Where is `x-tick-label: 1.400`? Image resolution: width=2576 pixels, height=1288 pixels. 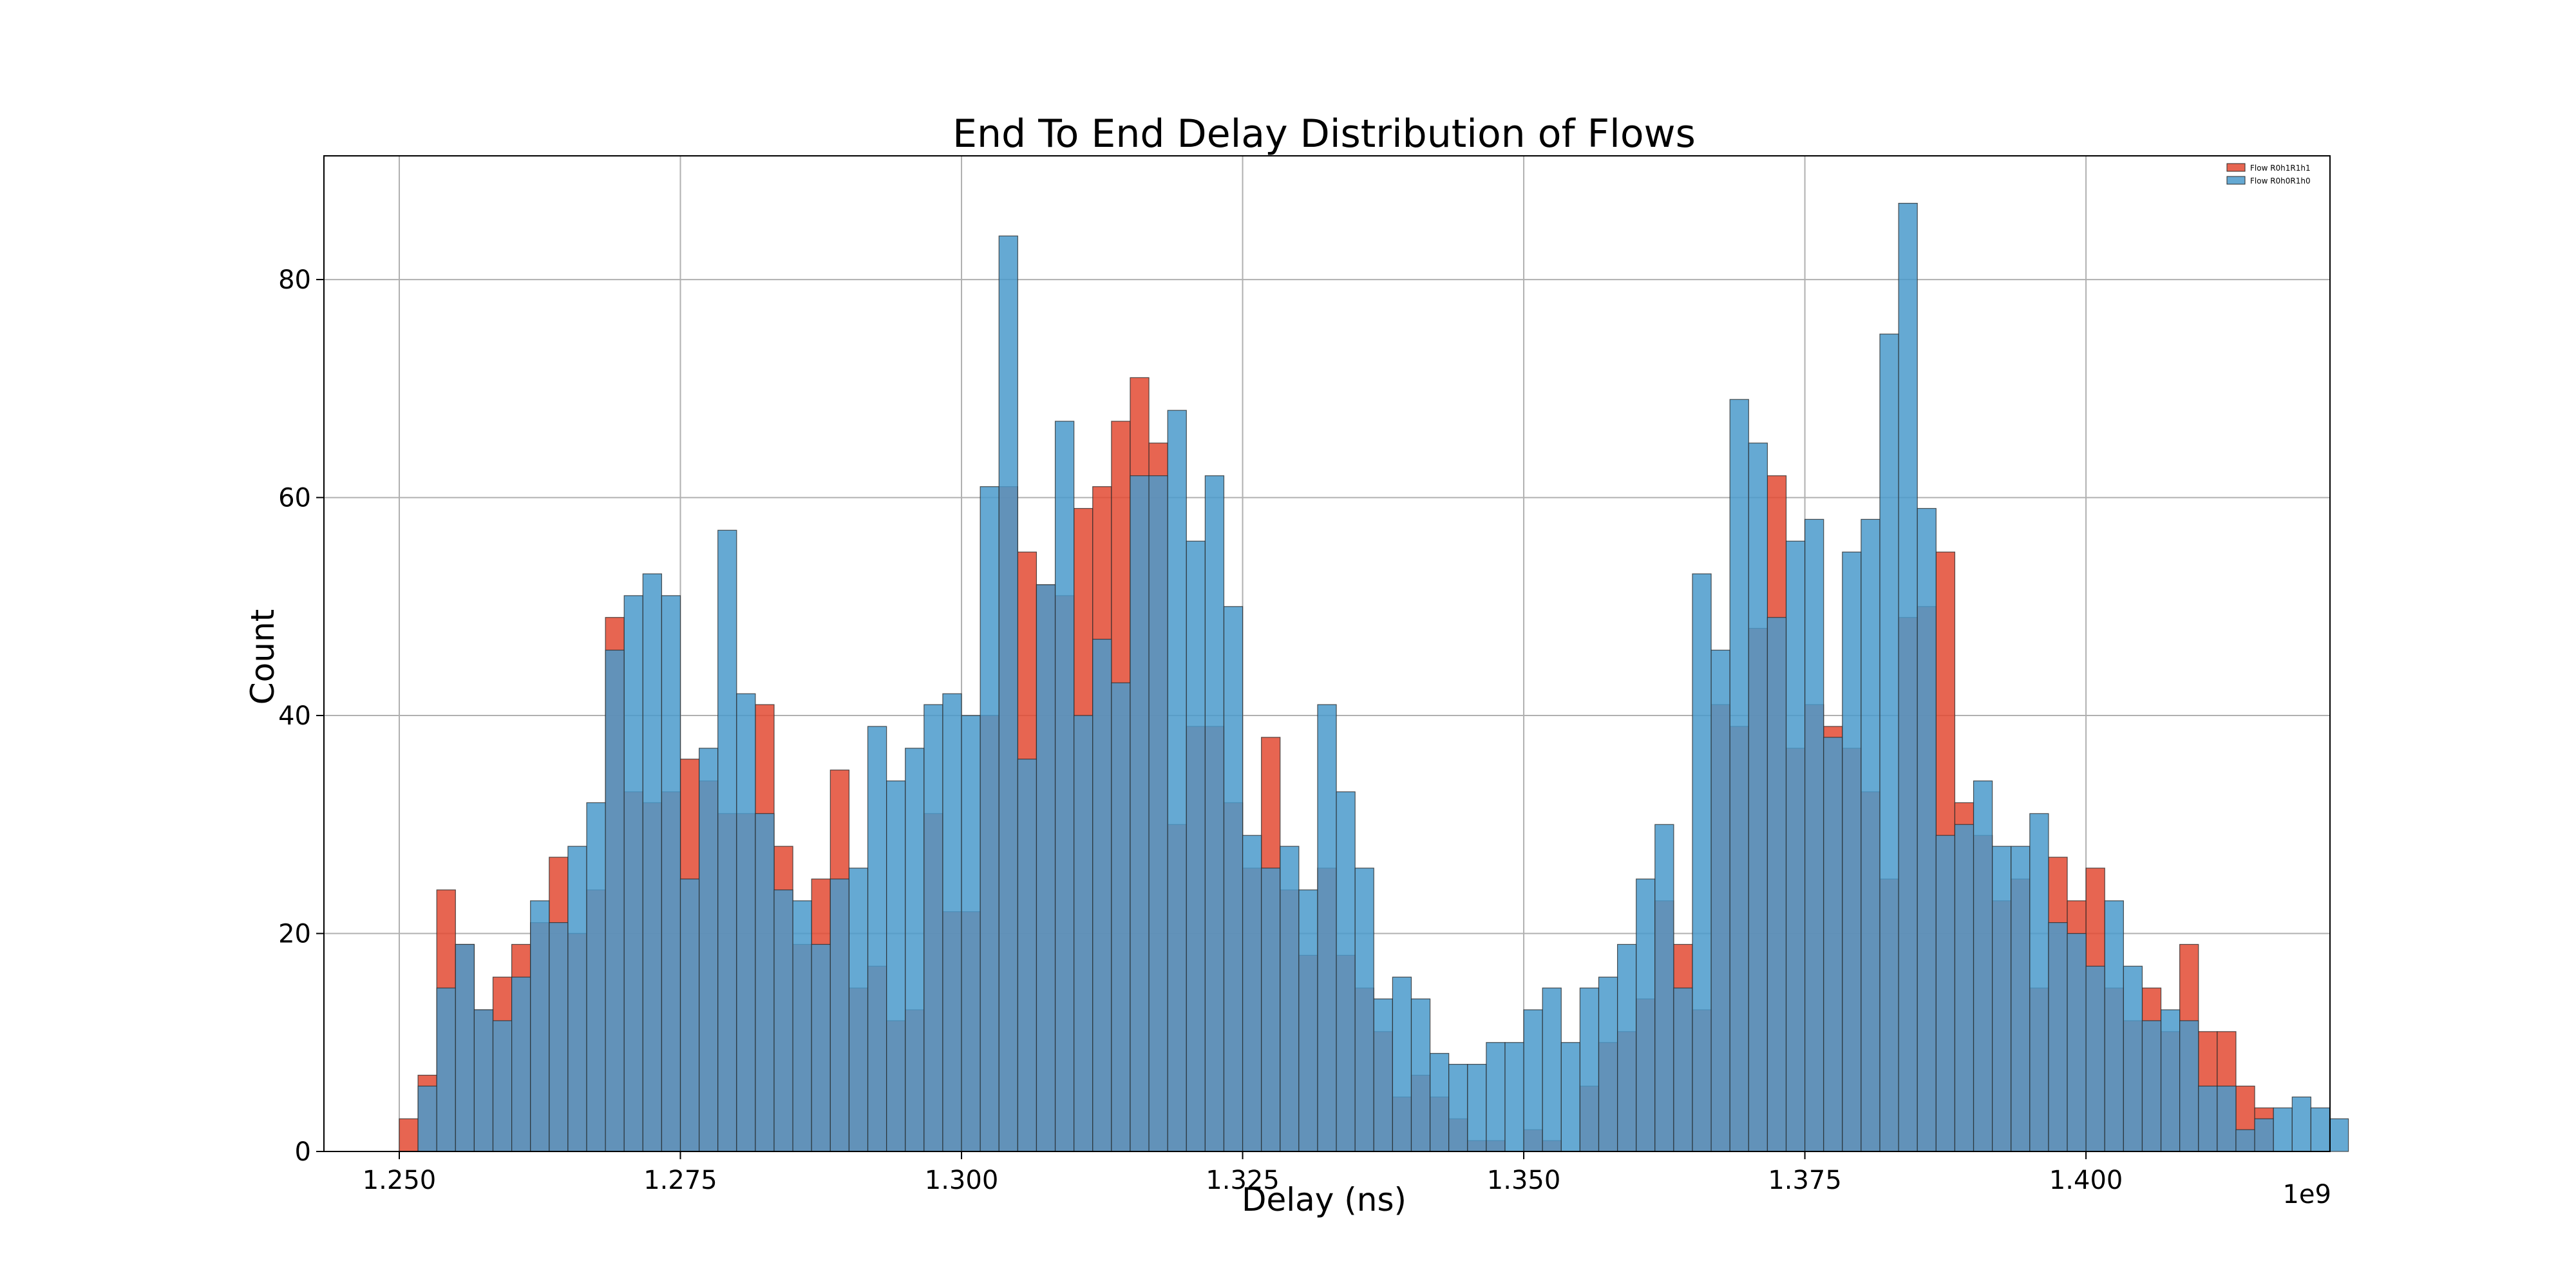 x-tick-label: 1.400 is located at coordinates (2086, 1180).